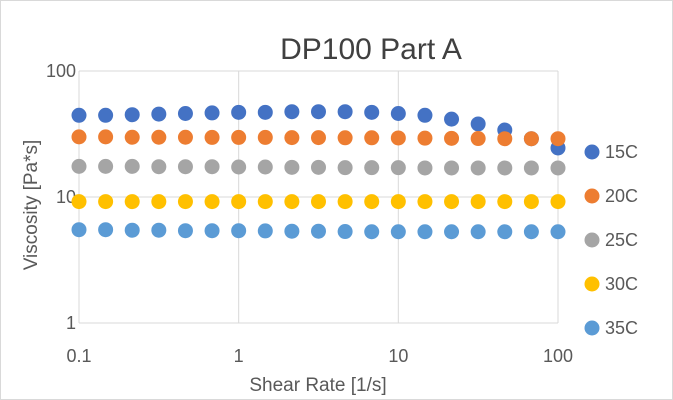  What do you see at coordinates (621, 196) in the screenshot?
I see `legend-label-20c: 20C` at bounding box center [621, 196].